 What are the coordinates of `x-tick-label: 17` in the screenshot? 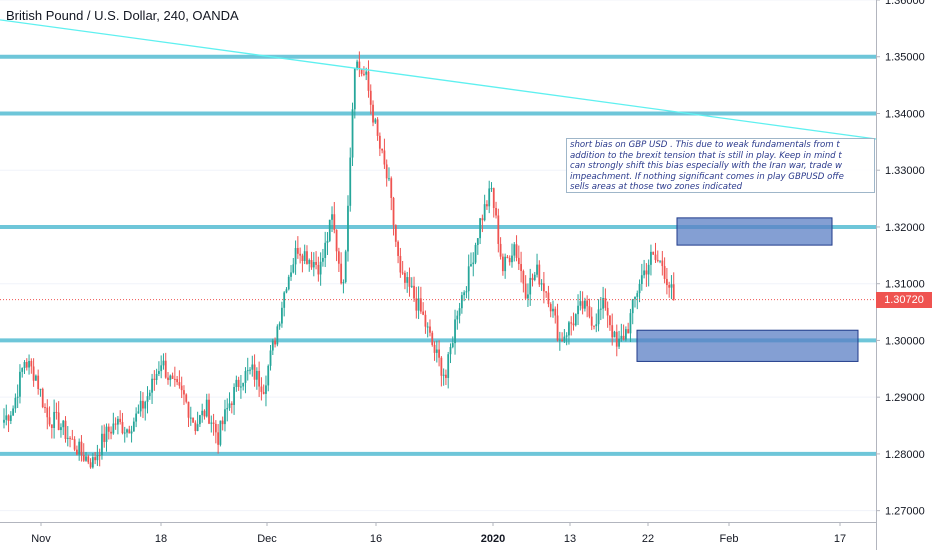 It's located at (840, 539).